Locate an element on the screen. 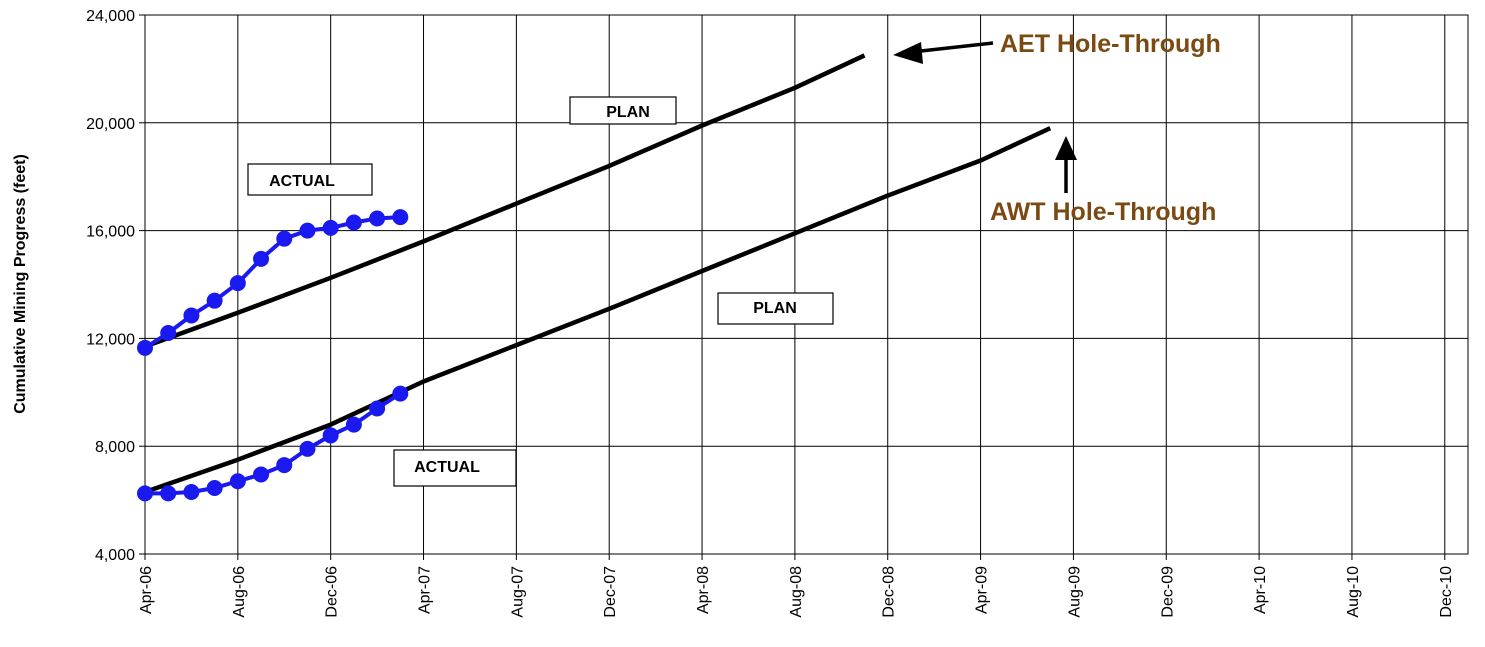  y-tick-label: 12,000 is located at coordinates (110, 339).